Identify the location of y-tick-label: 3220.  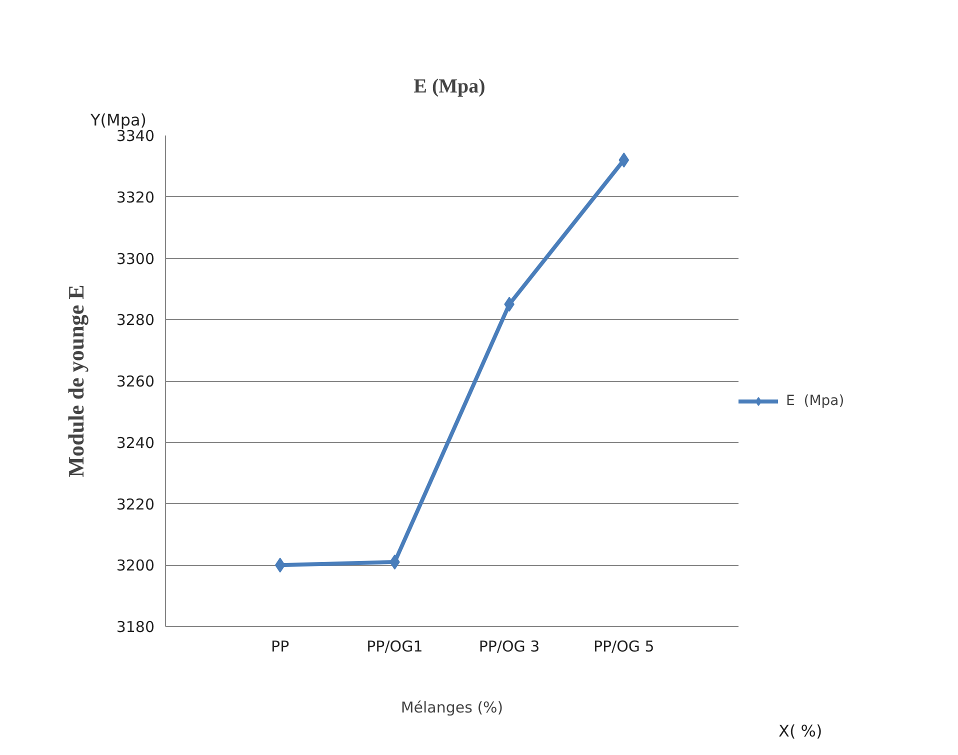
(135, 504).